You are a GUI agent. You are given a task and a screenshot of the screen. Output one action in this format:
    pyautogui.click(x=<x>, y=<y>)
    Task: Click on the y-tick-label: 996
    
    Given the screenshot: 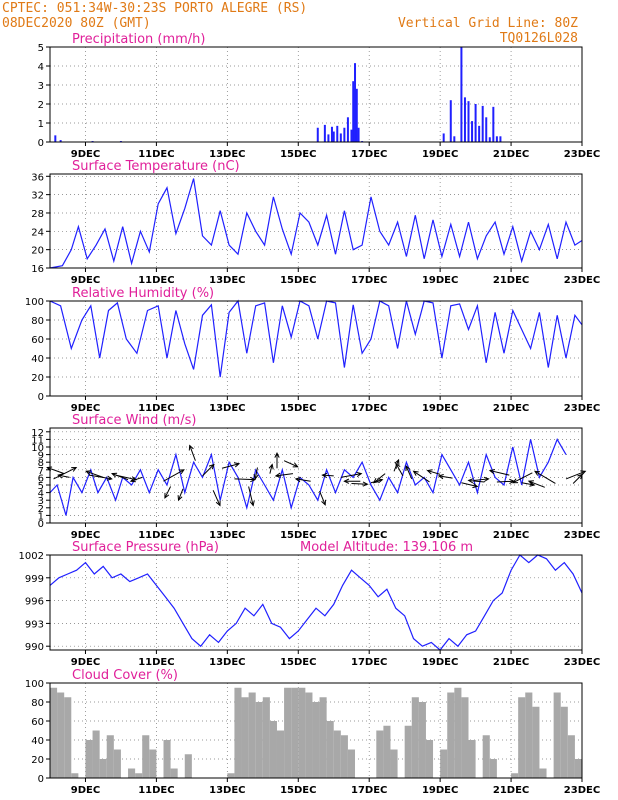 What is the action you would take?
    pyautogui.click(x=34, y=602)
    